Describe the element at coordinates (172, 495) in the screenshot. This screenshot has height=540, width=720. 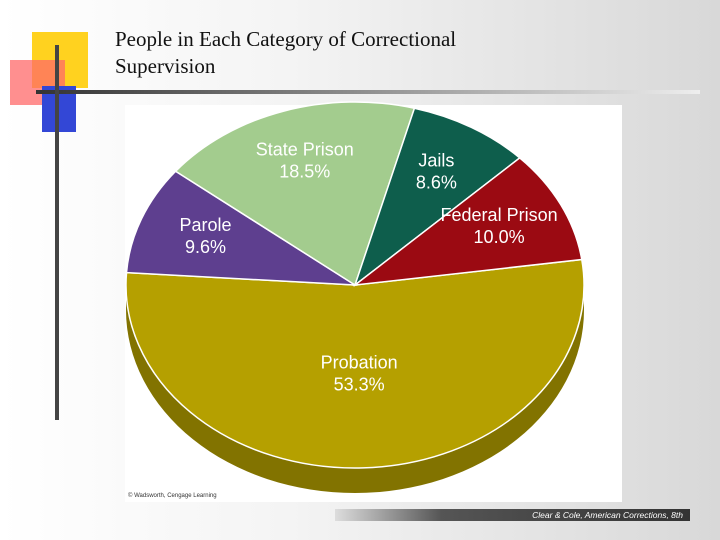
I see `credit: © Wadsworth, Cengage Learning` at that location.